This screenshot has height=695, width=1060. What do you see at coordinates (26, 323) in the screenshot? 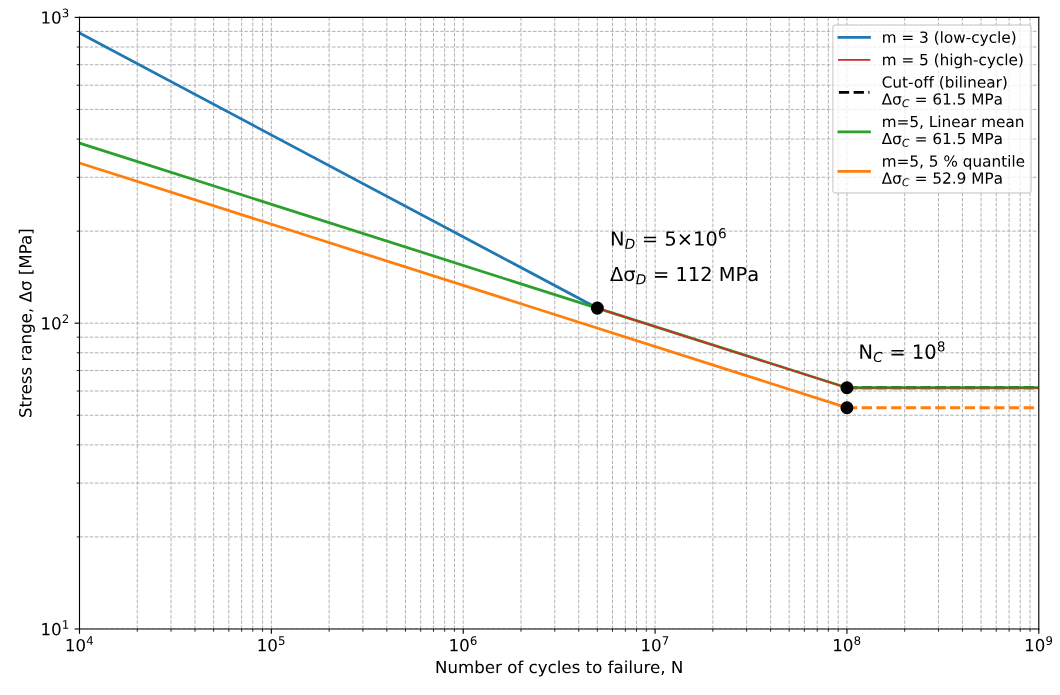
I see `y-axis-title: Stress range, Δσ [MPa]` at bounding box center [26, 323].